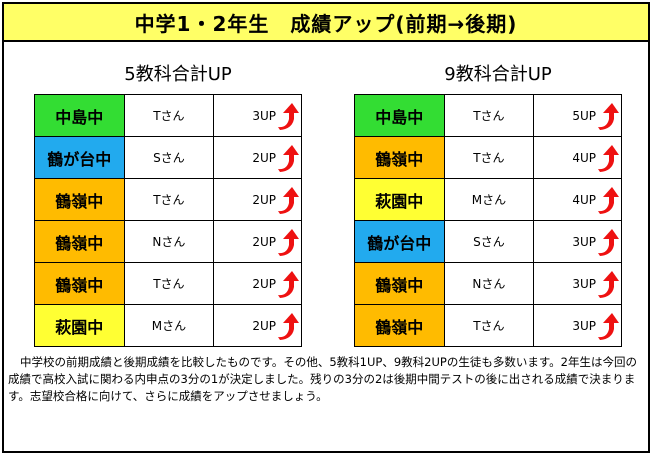  I want to click on table-row: 萩園中 Mさん 4UP, so click(488, 199).